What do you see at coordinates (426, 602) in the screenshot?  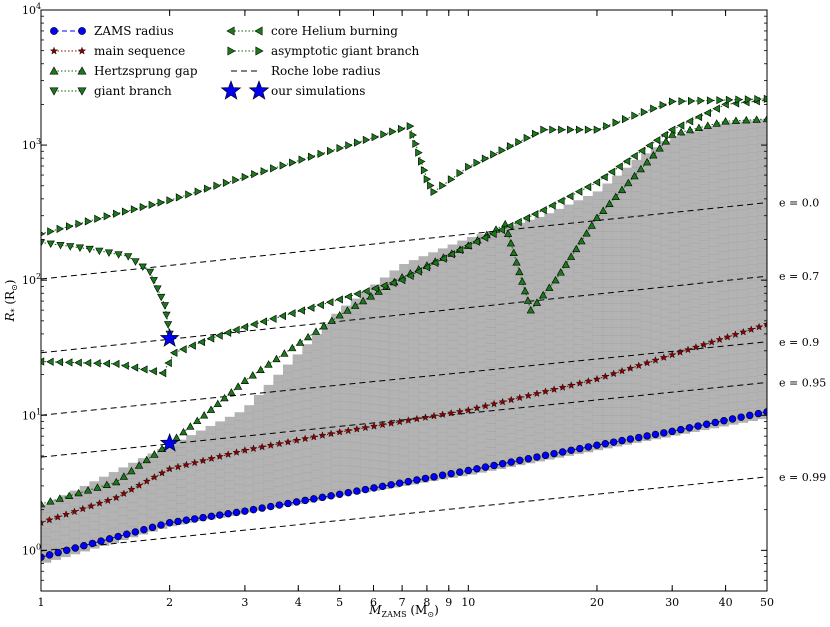 I see `x-tick-label: 8` at bounding box center [426, 602].